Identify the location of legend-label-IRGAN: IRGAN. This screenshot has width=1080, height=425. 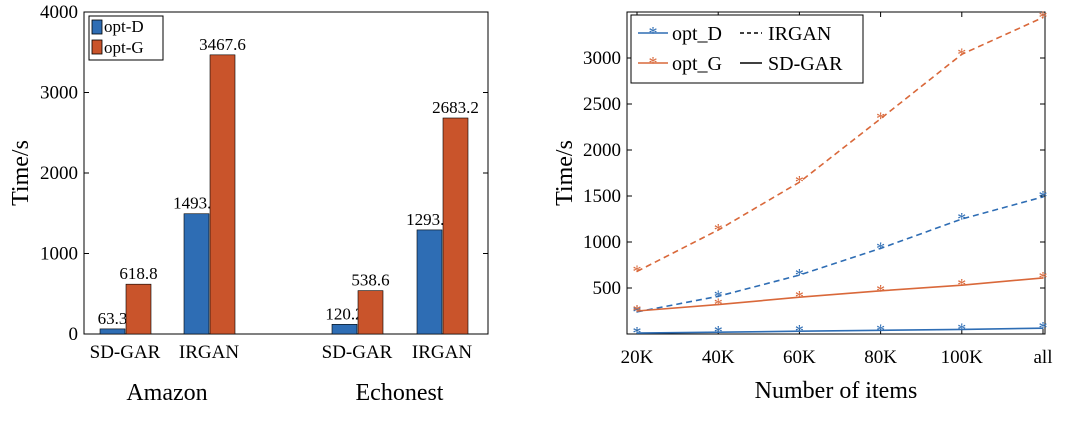
(799, 34).